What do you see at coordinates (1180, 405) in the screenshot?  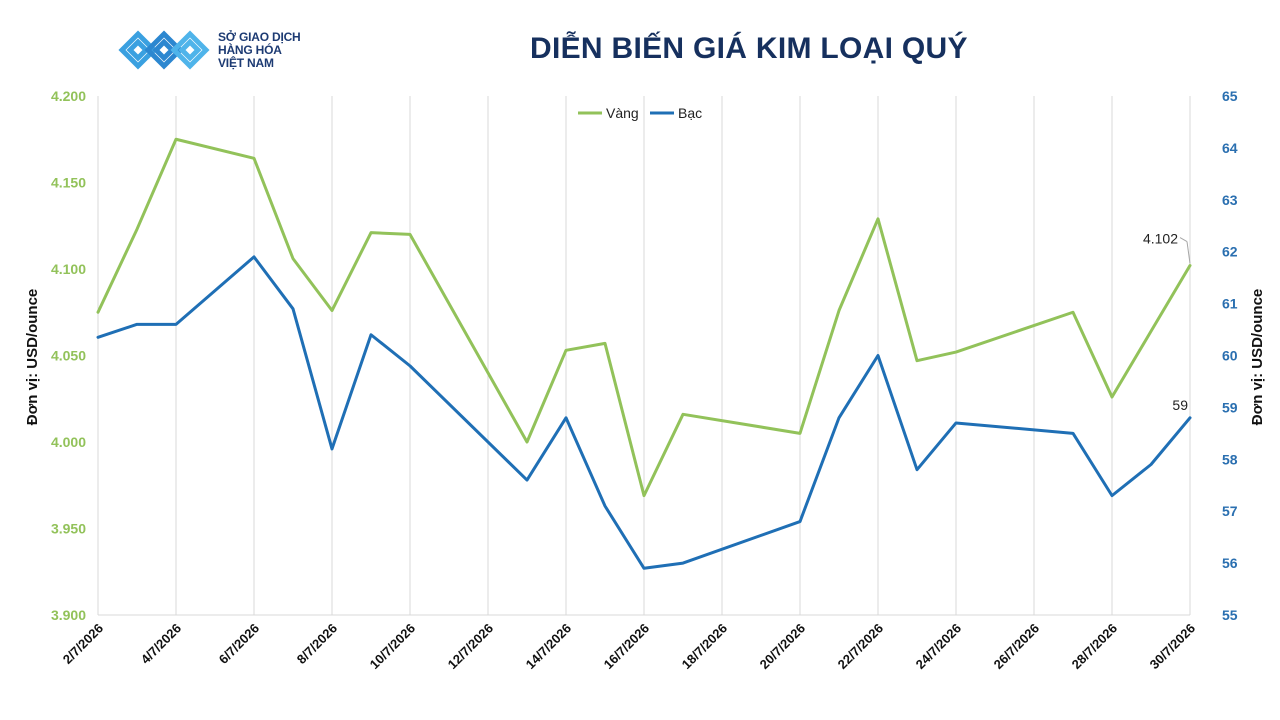 I see `data-label-bac-end: 59` at bounding box center [1180, 405].